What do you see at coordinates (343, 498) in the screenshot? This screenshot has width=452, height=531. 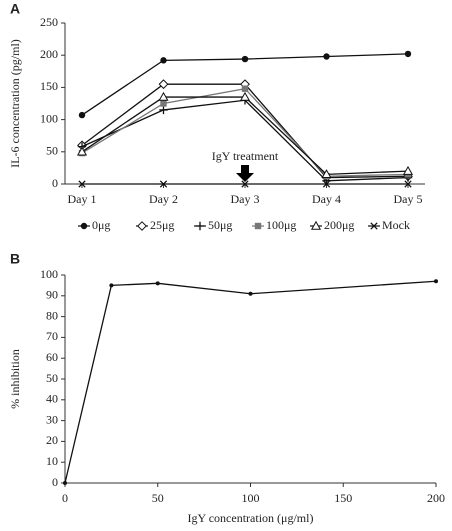 I see `x-tick-label: 150` at bounding box center [343, 498].